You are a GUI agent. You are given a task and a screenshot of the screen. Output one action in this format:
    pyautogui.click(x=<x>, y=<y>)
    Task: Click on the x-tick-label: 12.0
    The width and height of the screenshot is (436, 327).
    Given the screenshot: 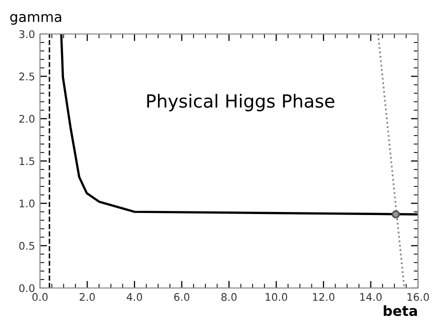 What is the action you would take?
    pyautogui.click(x=323, y=297)
    